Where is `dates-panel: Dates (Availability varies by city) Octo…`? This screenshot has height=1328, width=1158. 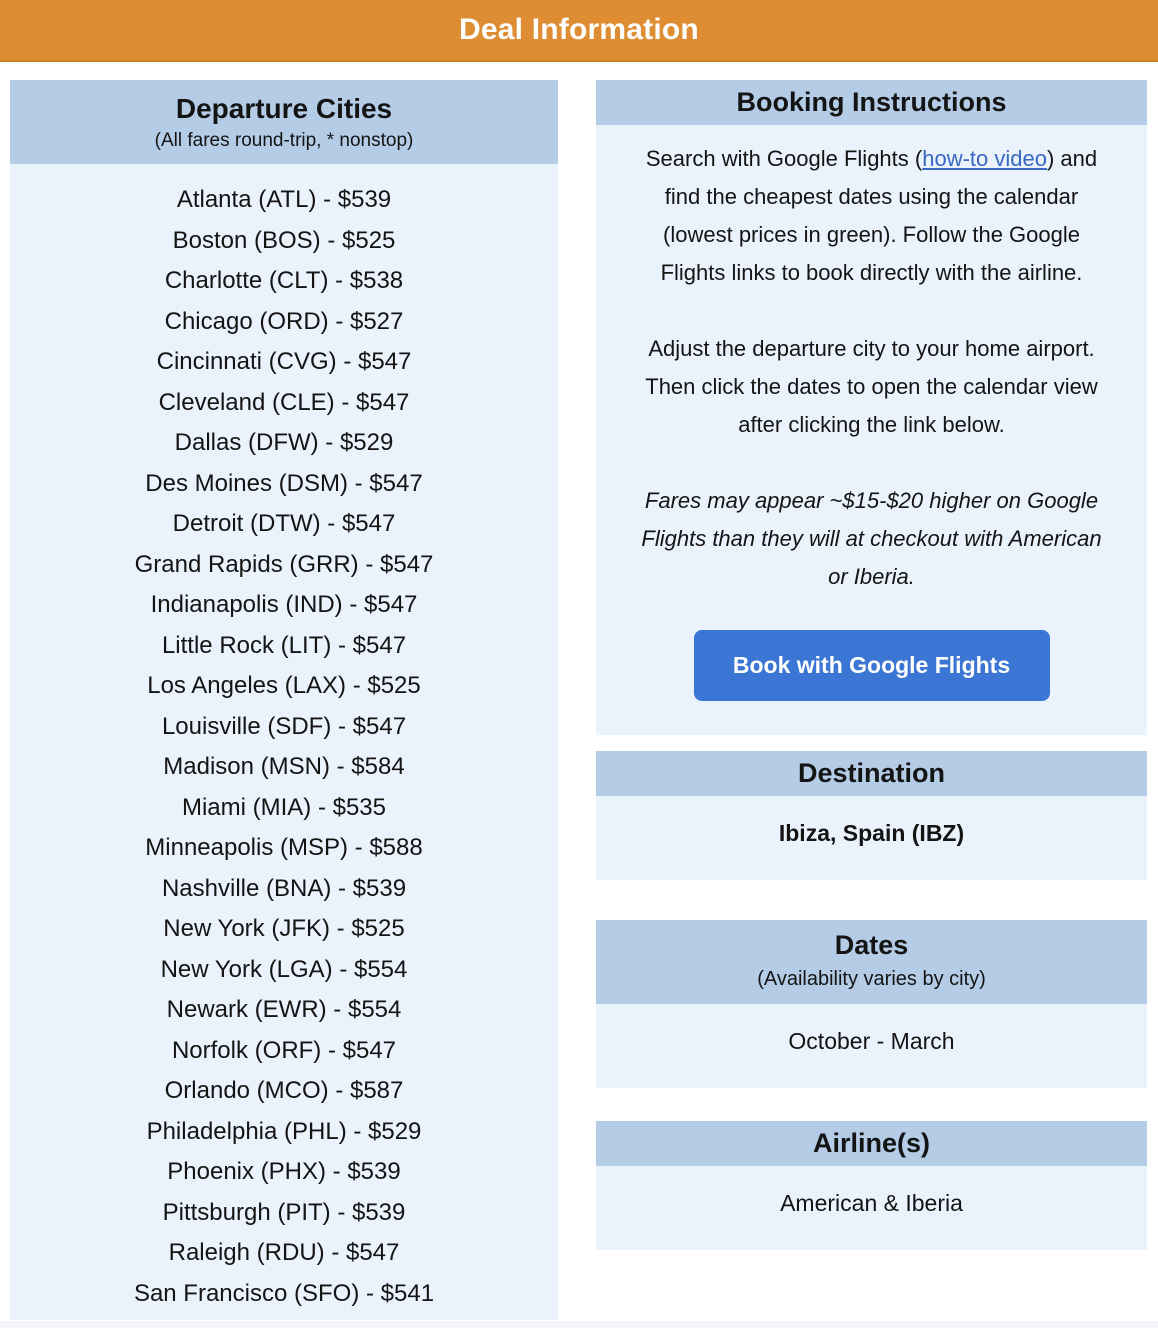
dates-panel: Dates (Availability varies by city) Octo… is located at coordinates (871, 1004).